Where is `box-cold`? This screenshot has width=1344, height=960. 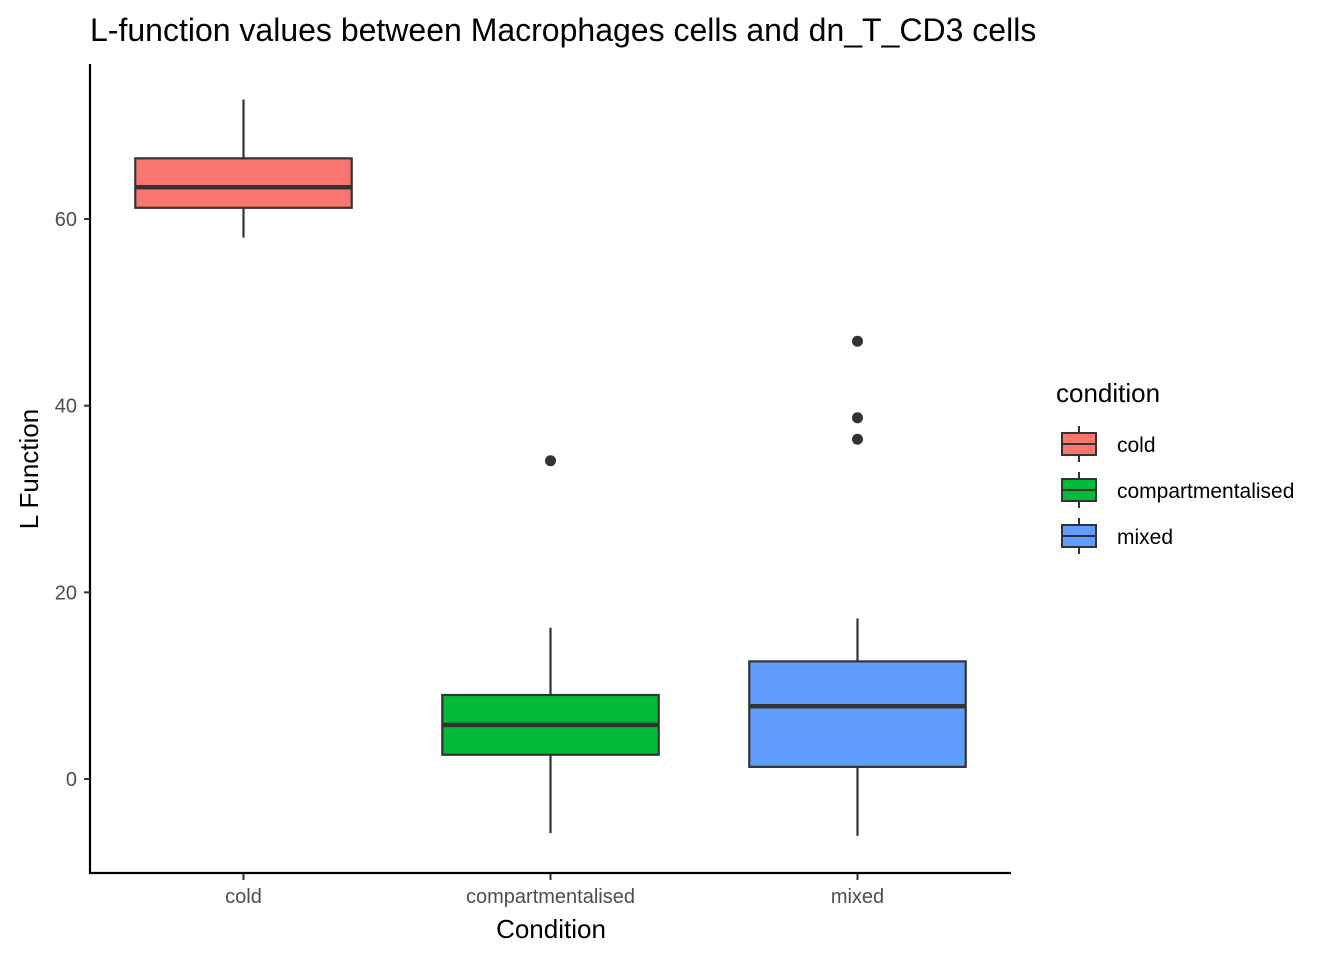
box-cold is located at coordinates (243, 168).